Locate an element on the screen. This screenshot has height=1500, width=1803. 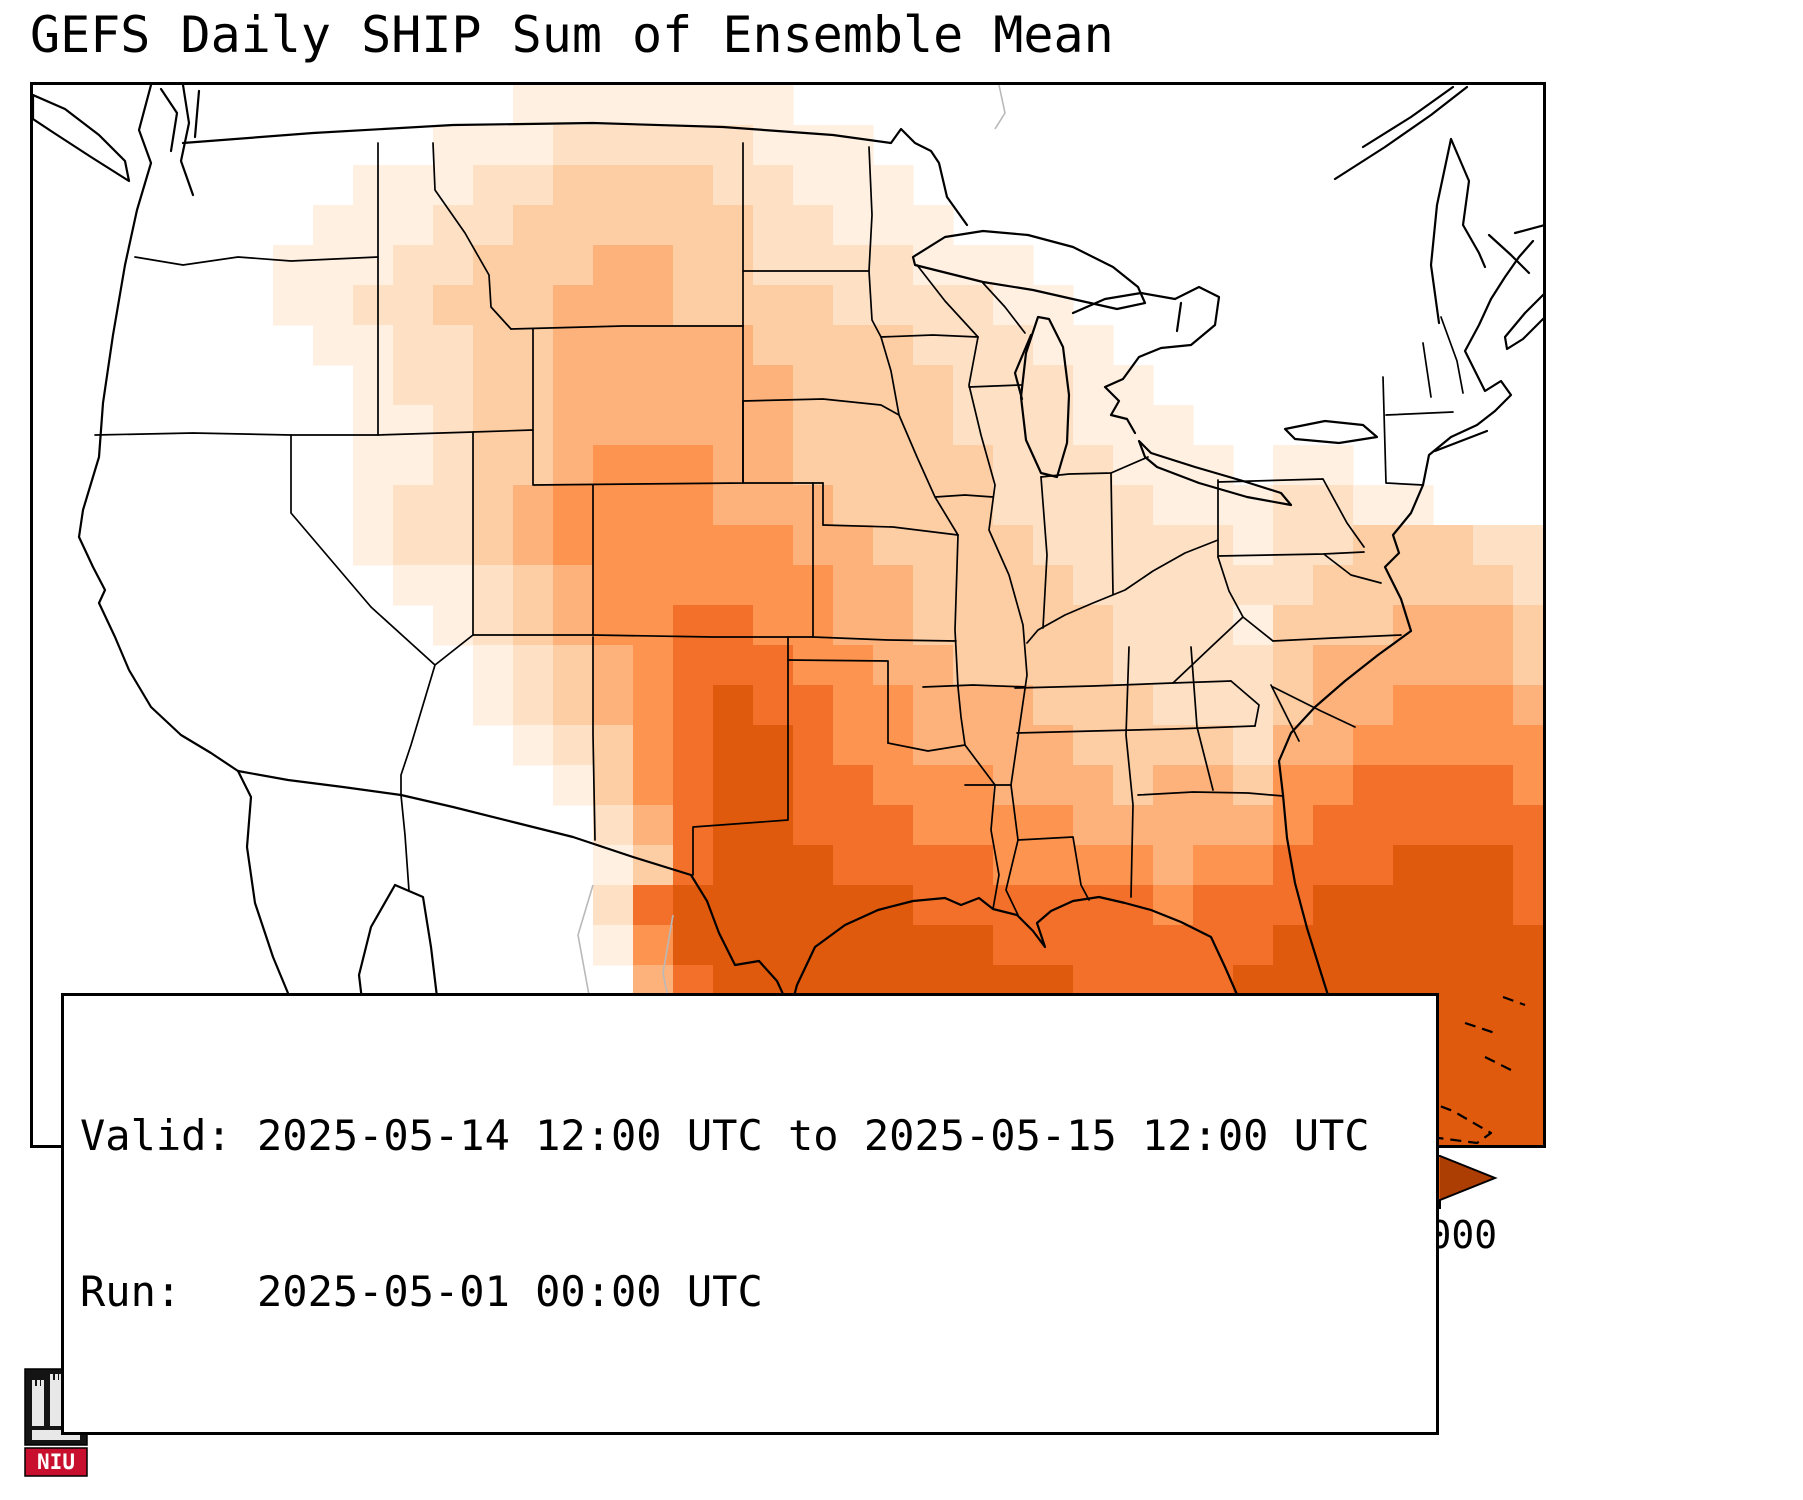
logo-banner is located at coordinates (56, 1462).